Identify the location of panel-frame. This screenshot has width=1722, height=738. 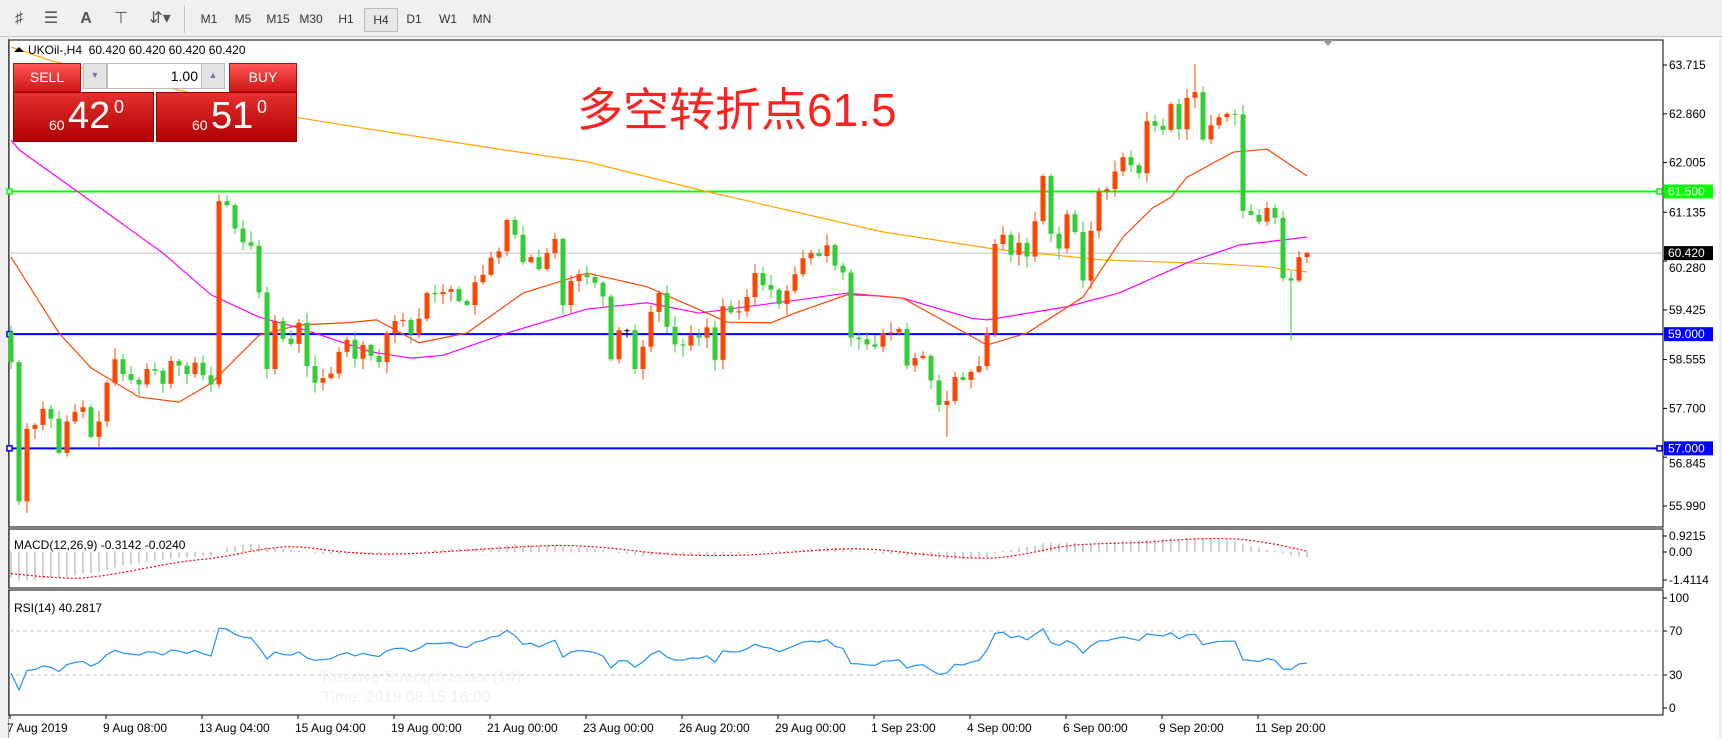
(836, 558).